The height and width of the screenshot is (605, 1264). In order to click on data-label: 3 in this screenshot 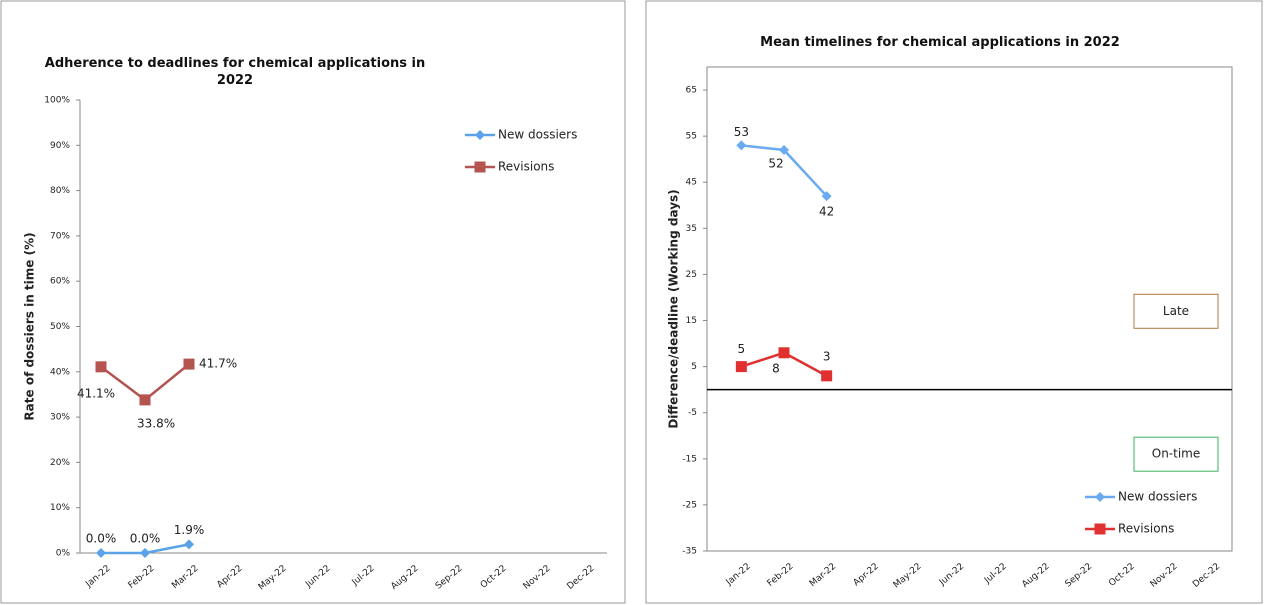, I will do `click(827, 356)`.